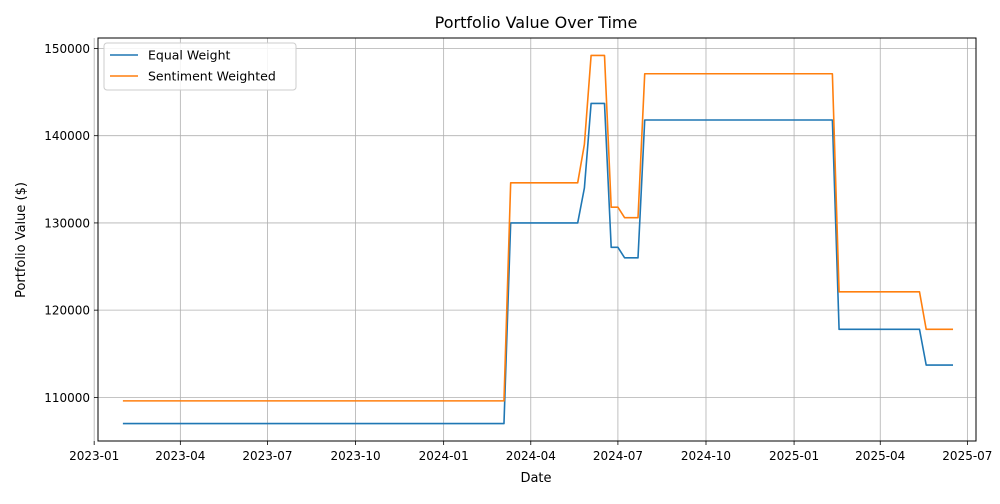 This screenshot has height=504, width=1000. What do you see at coordinates (67, 49) in the screenshot?
I see `y-tick-label: 150000` at bounding box center [67, 49].